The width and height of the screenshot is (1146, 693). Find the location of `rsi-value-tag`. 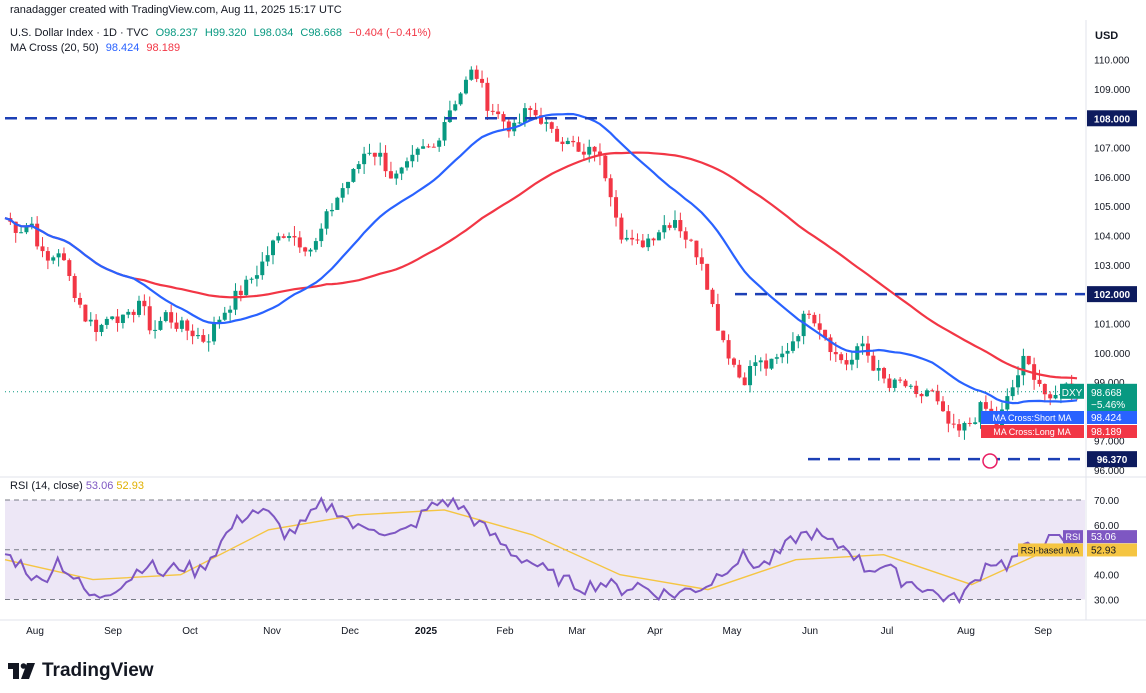

rsi-value-tag is located at coordinates (1112, 537).